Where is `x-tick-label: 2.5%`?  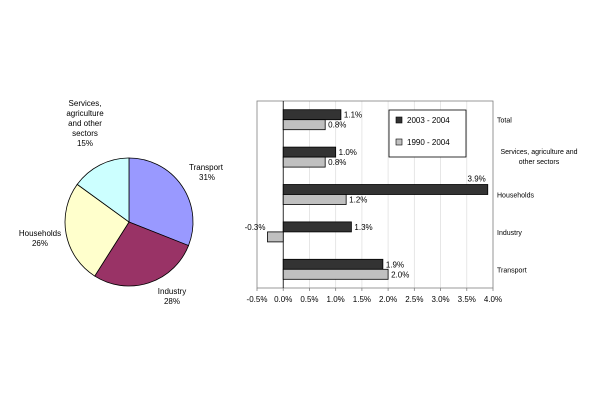
x-tick-label: 2.5% is located at coordinates (414, 299).